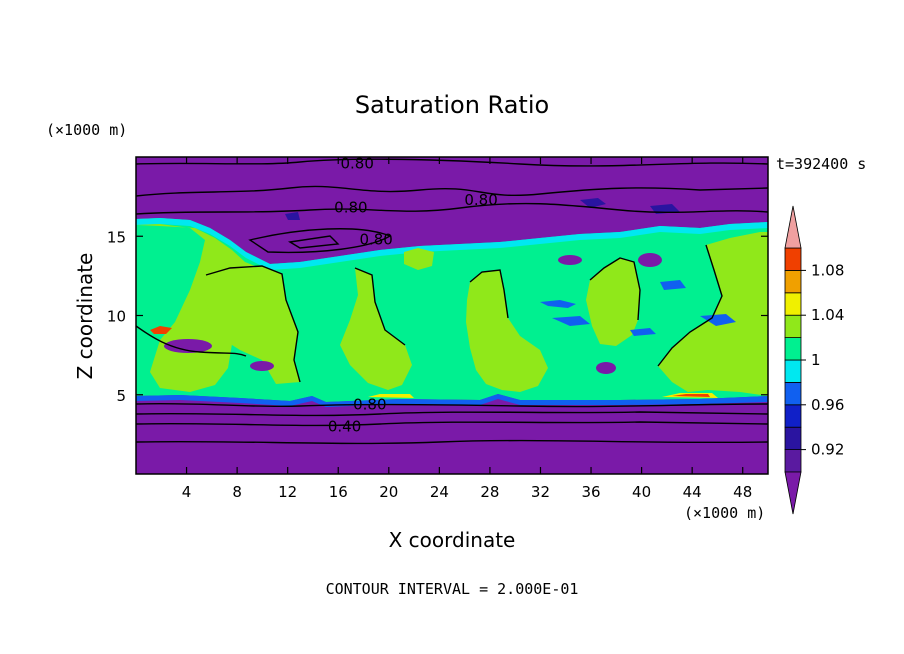  I want to click on colorbar-label: 1.04, so click(827, 315).